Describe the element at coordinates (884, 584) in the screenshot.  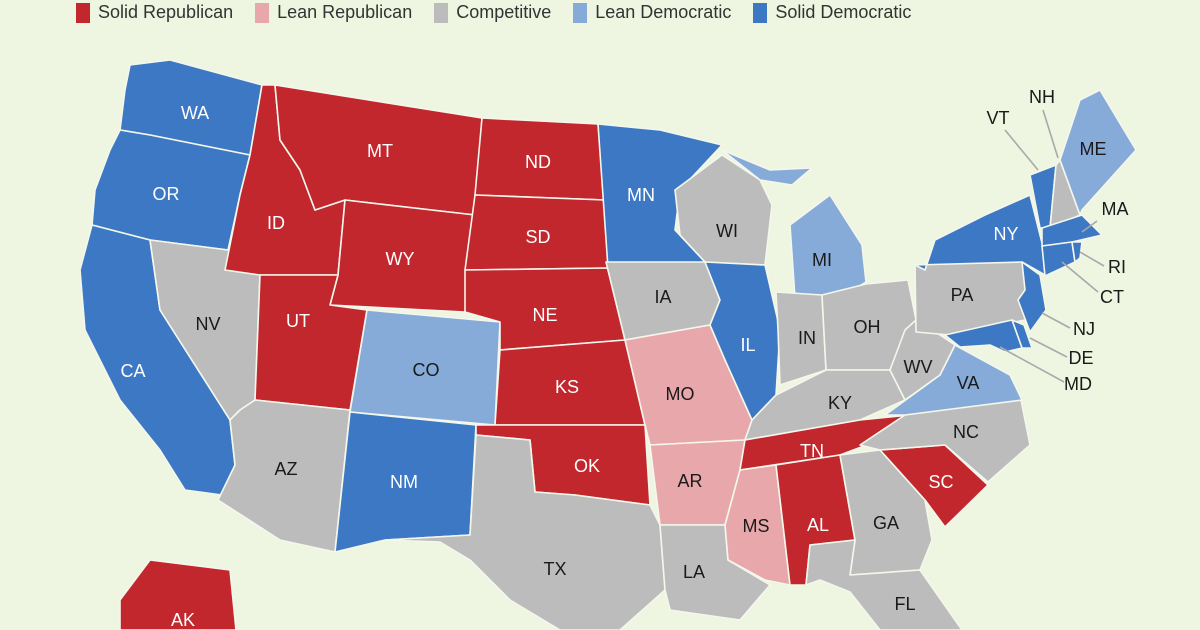
I see `state-fl` at that location.